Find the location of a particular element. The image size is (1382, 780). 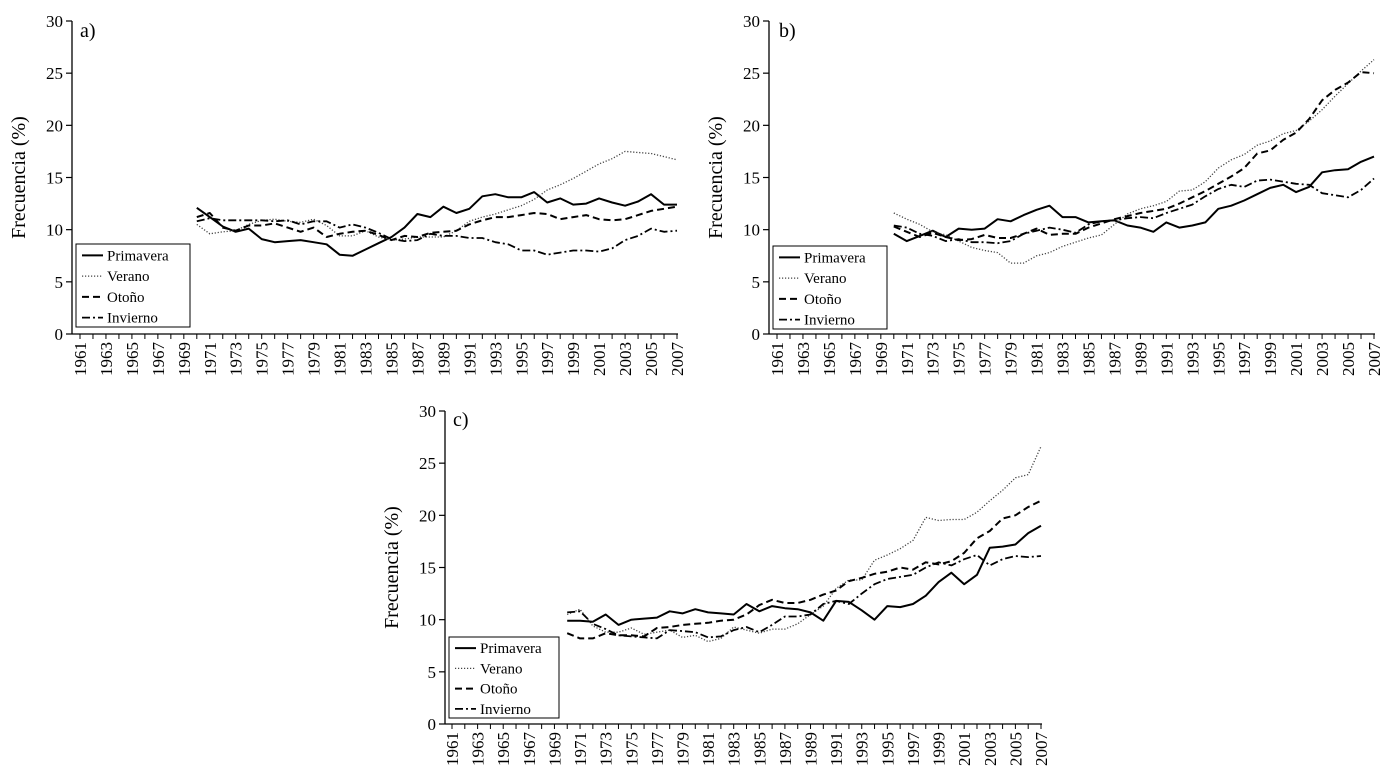

panel-label: b) is located at coordinates (787, 31).